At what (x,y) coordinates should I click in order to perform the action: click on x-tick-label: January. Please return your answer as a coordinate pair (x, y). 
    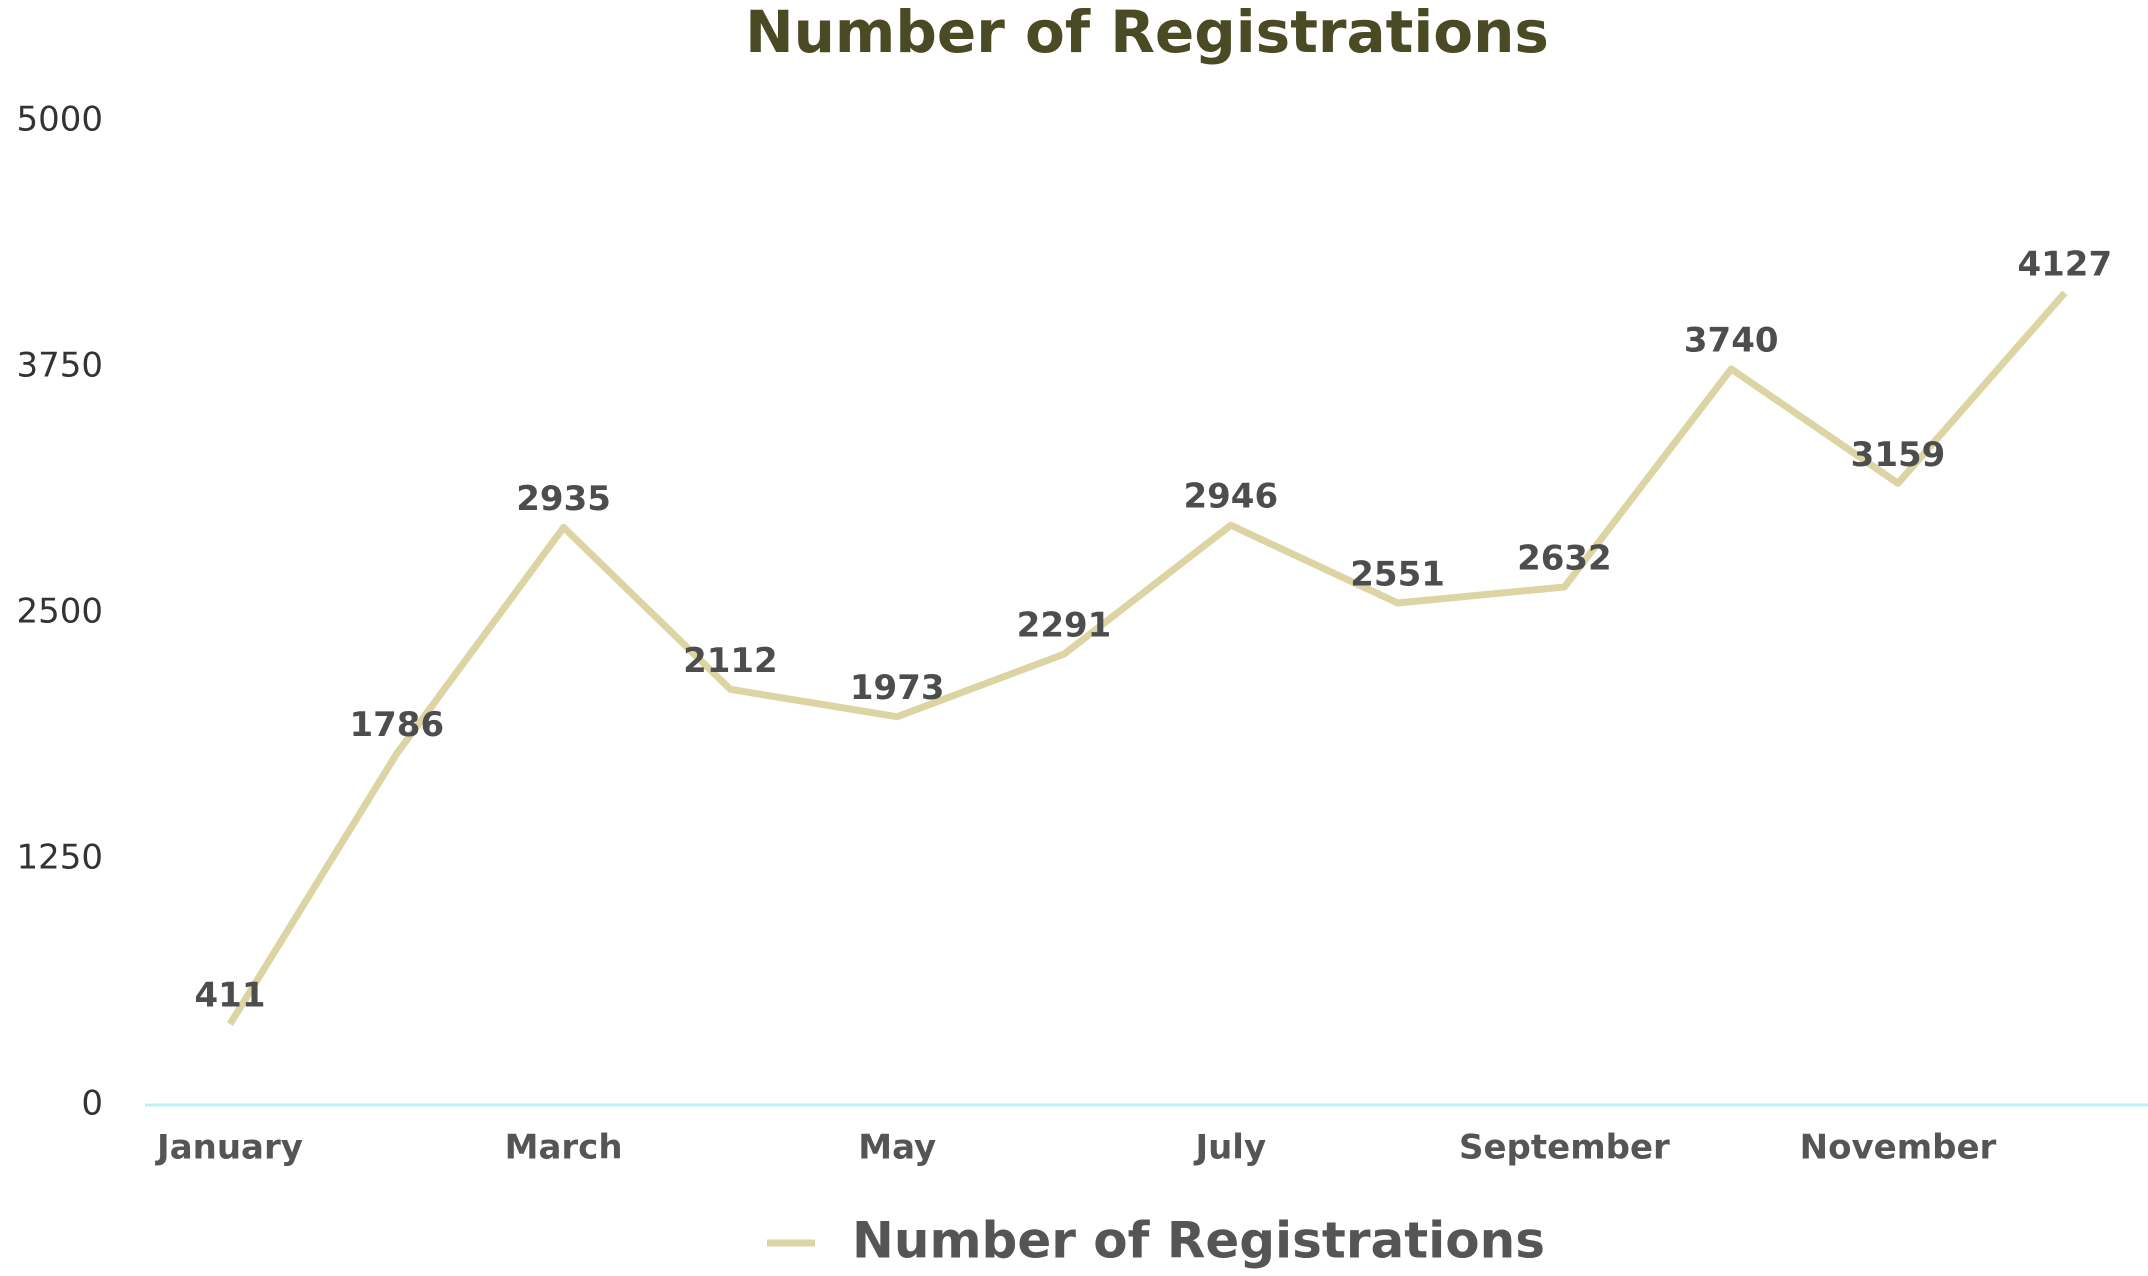
    Looking at the image, I should click on (229, 1148).